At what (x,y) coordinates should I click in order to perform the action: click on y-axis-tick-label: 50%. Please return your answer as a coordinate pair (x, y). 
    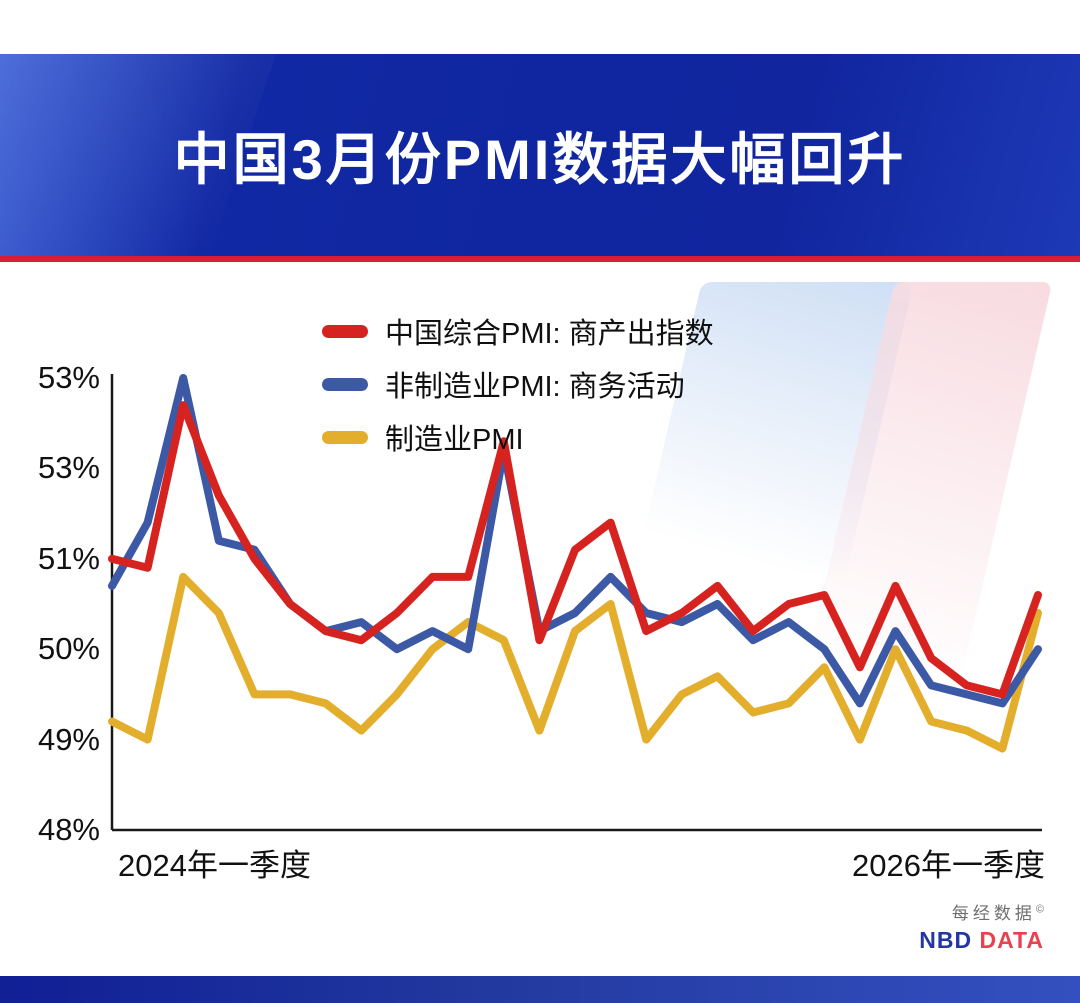
    Looking at the image, I should click on (68, 649).